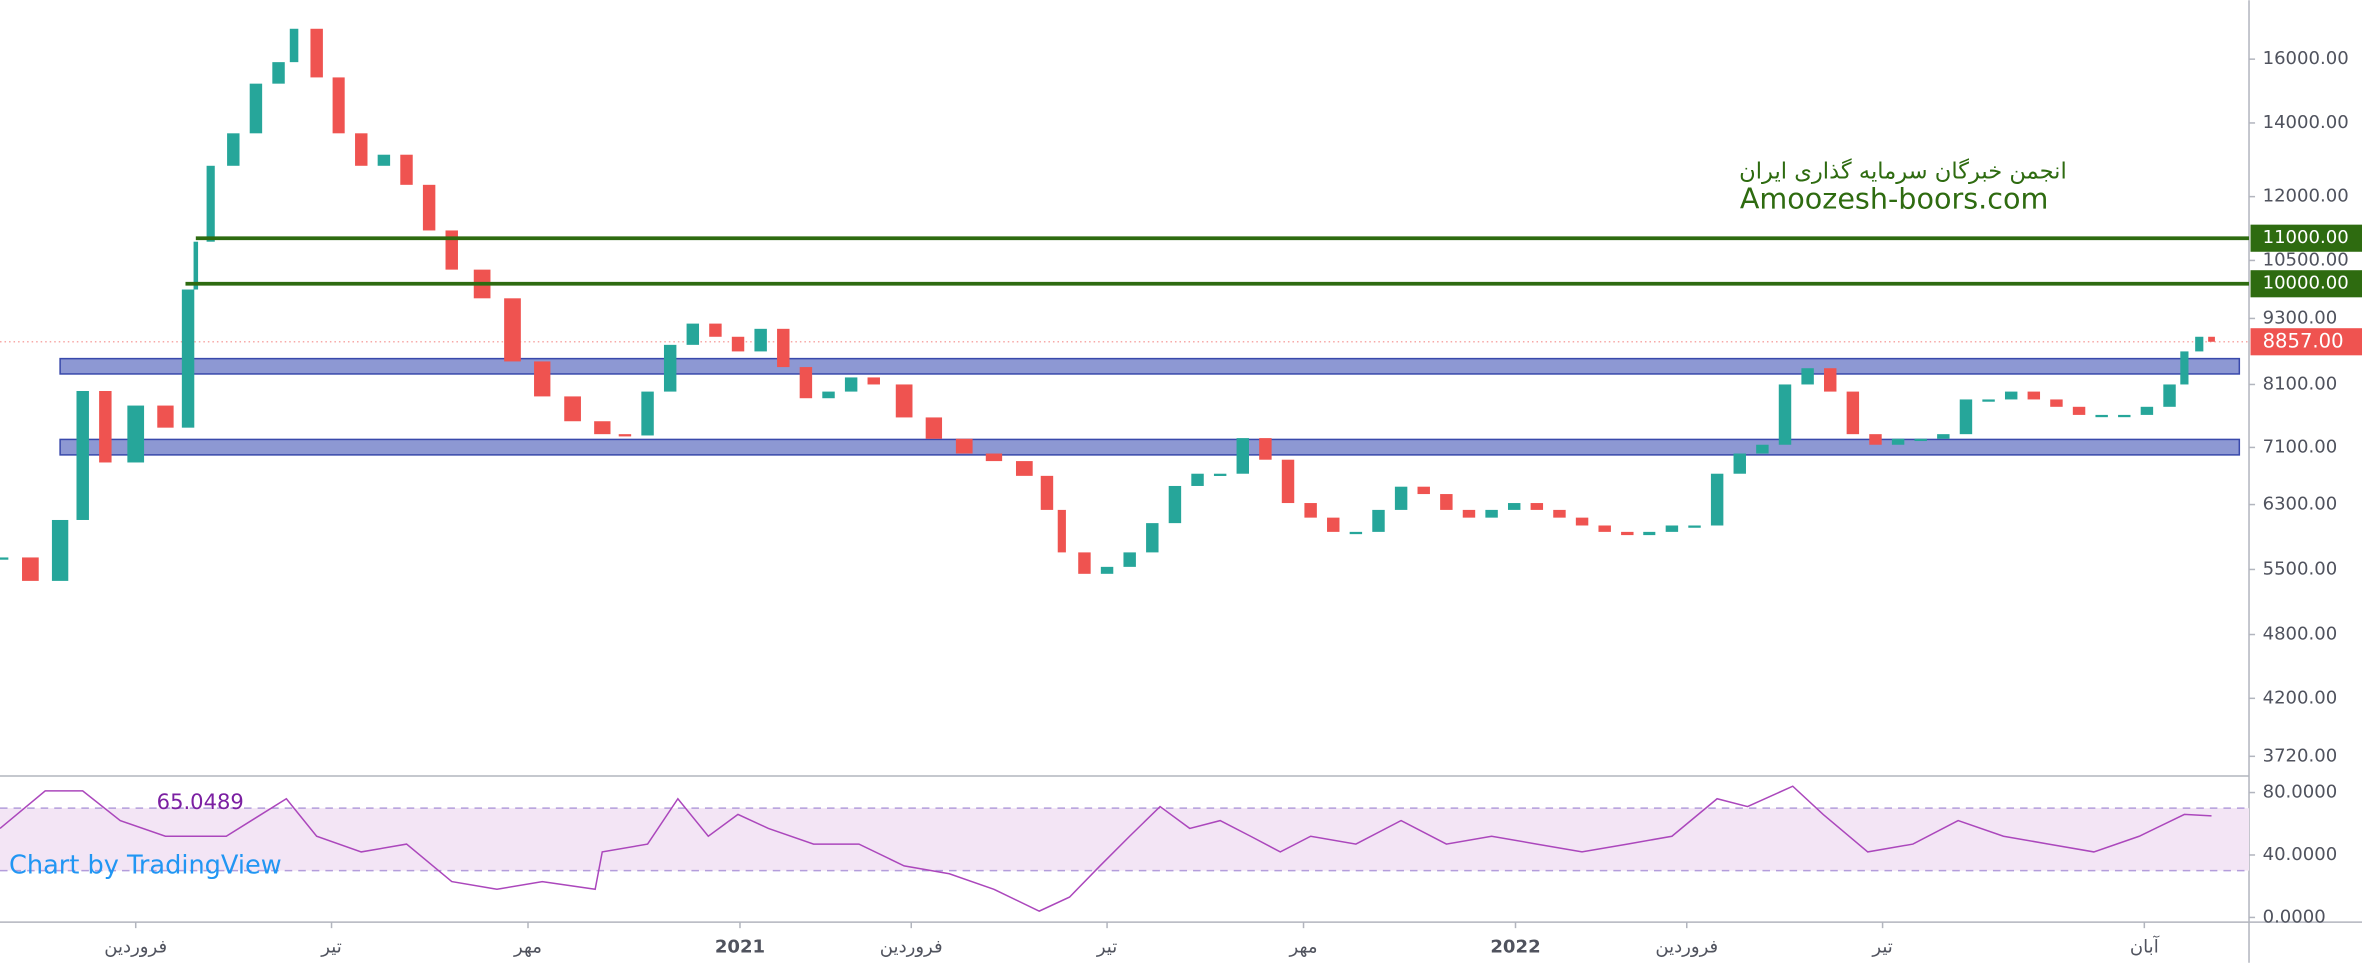 This screenshot has height=963, width=2362. What do you see at coordinates (145, 865) in the screenshot?
I see `attribution: Chart by TradingView` at bounding box center [145, 865].